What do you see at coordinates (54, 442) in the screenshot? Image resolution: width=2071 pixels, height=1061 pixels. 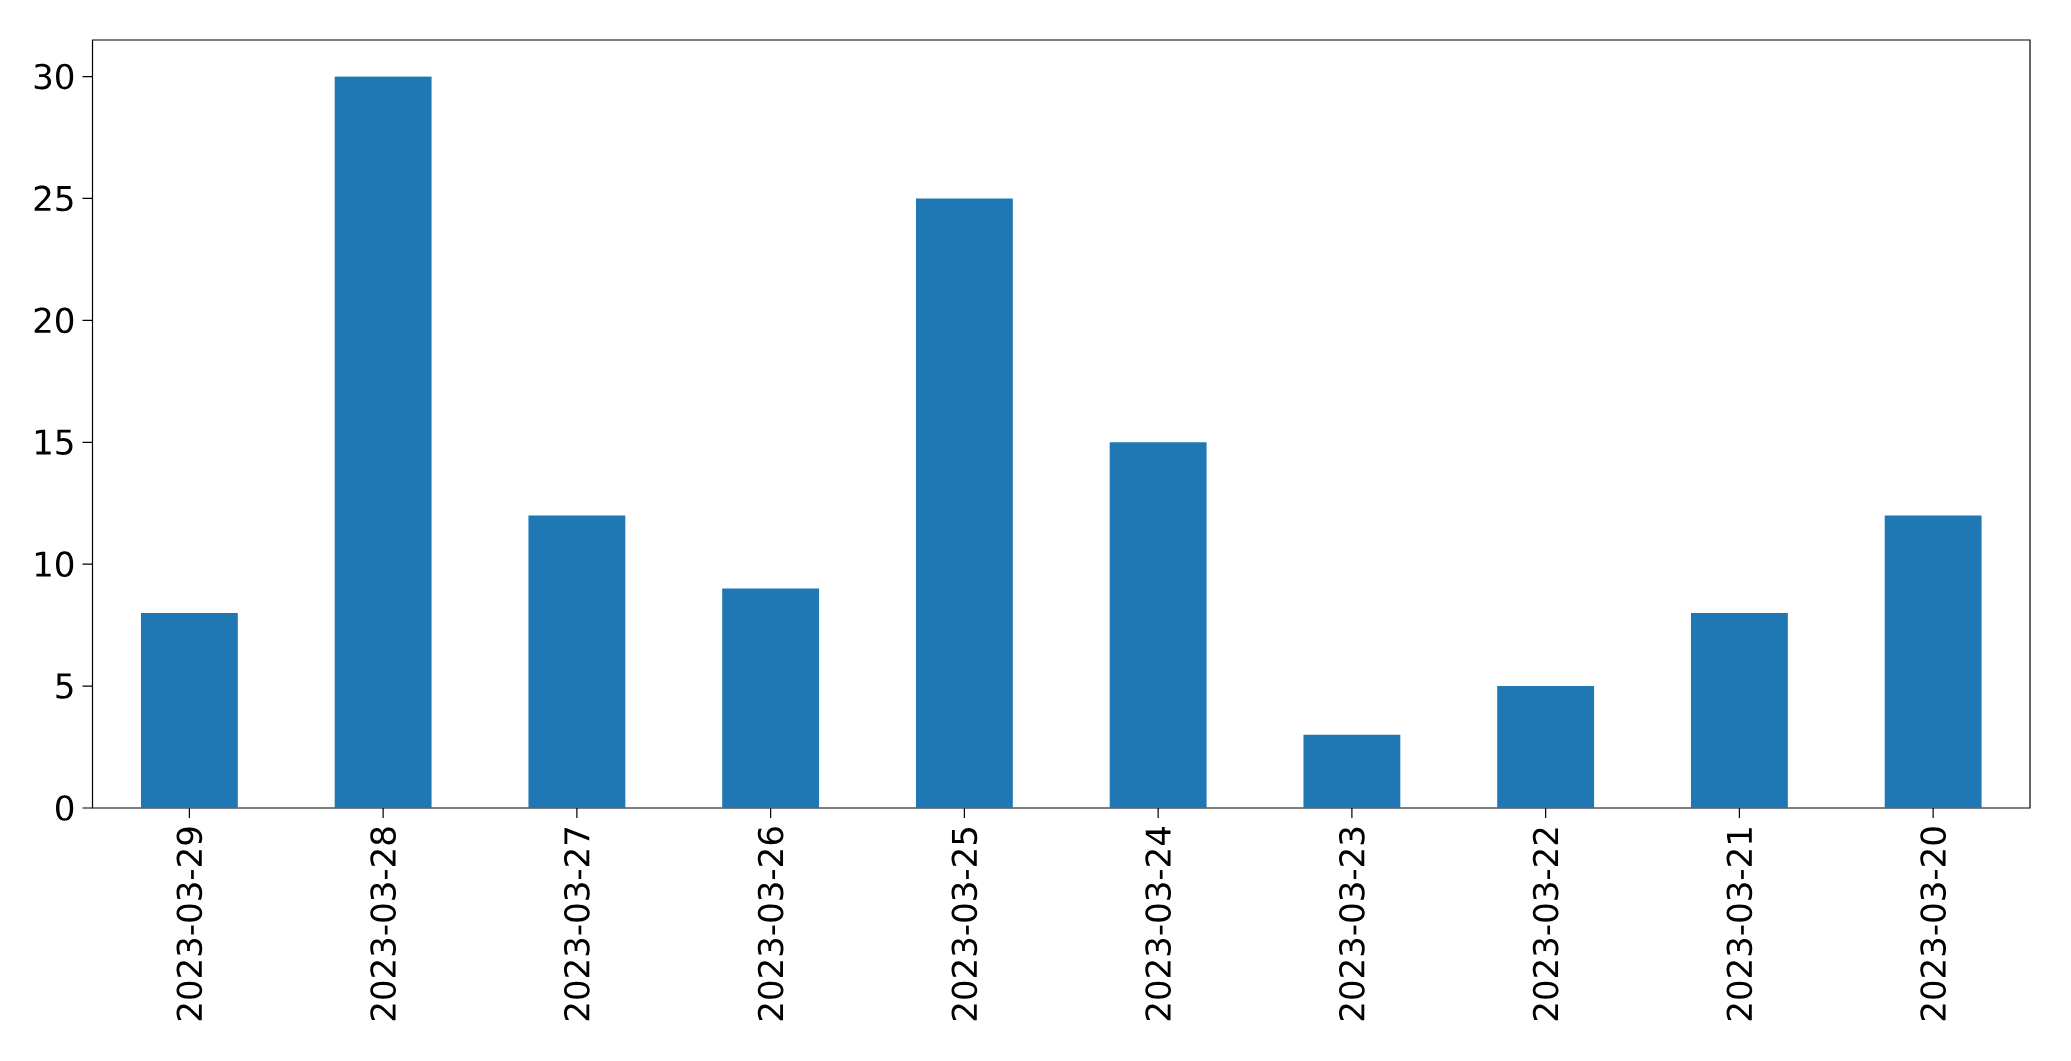 I see `y-tick-label: 15` at bounding box center [54, 442].